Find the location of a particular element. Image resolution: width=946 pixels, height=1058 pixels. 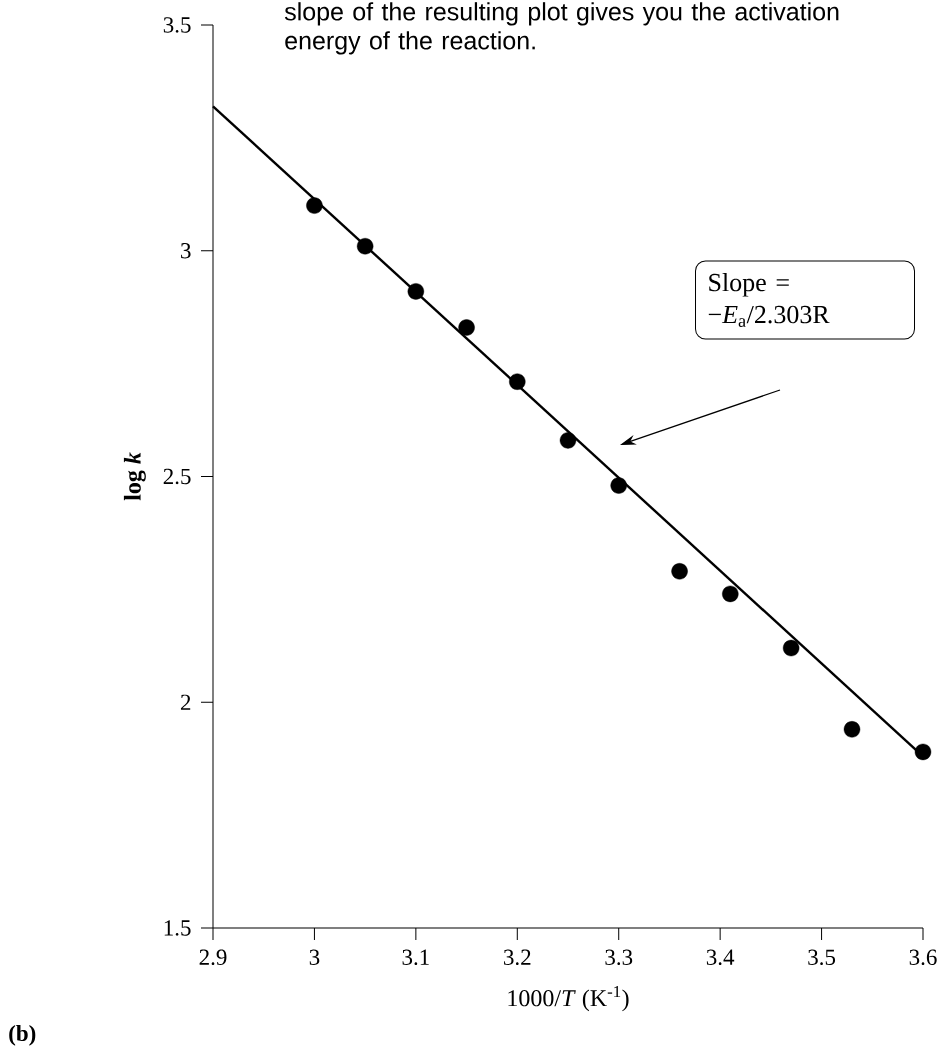

x-tick-label: 3.1 is located at coordinates (415, 957).